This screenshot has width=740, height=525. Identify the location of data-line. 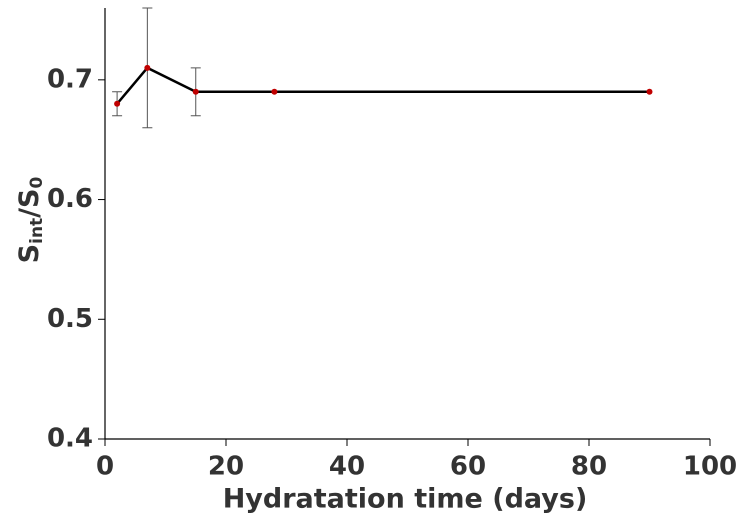
(383, 85).